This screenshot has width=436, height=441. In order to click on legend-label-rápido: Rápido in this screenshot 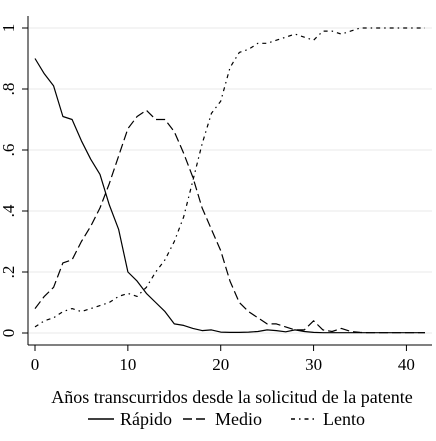, I will do `click(146, 419)`.